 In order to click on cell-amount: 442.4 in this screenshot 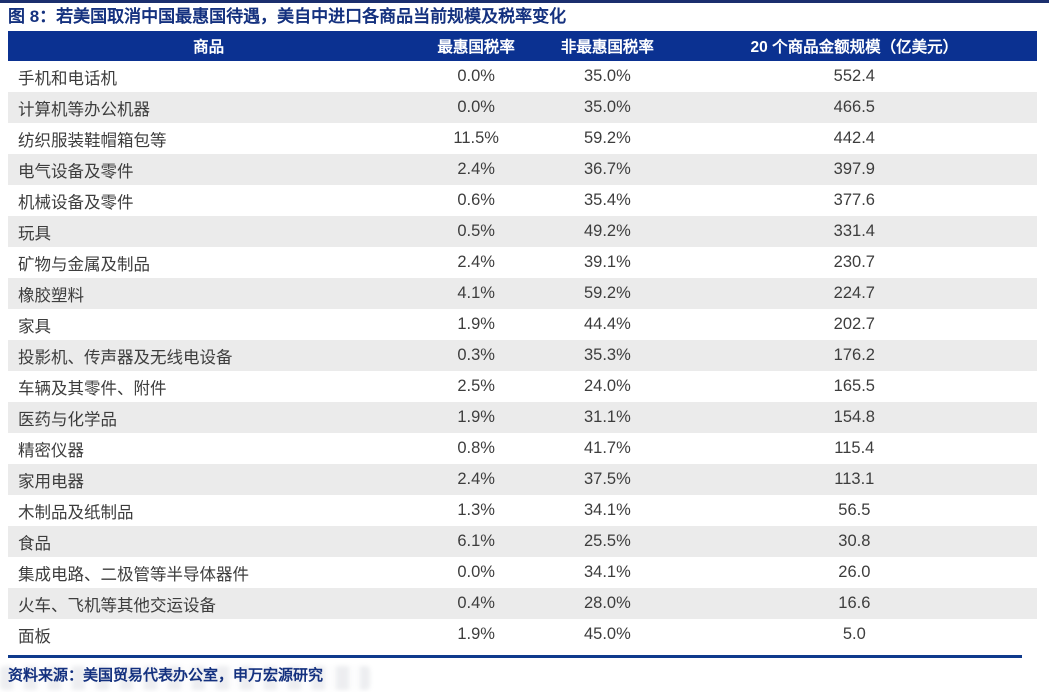, I will do `click(854, 138)`.